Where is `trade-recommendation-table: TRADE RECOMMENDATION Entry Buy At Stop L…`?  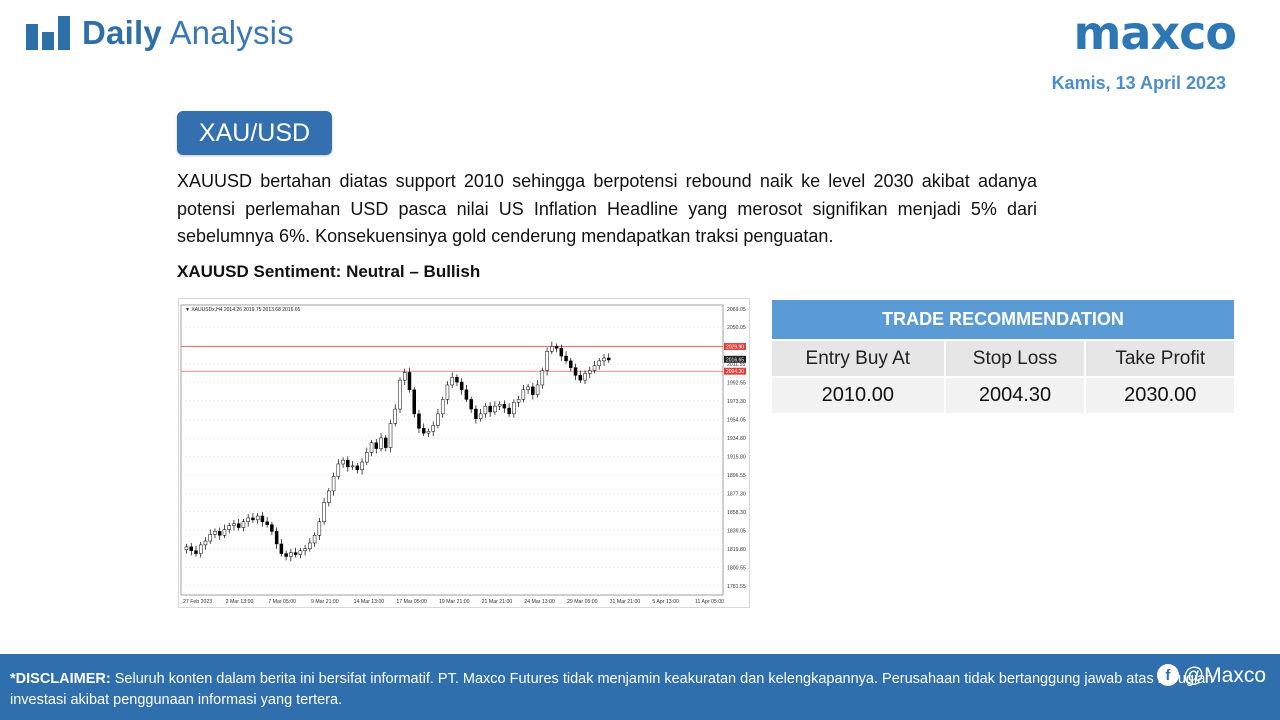 trade-recommendation-table: TRADE RECOMMENDATION Entry Buy At Stop L… is located at coordinates (1003, 356).